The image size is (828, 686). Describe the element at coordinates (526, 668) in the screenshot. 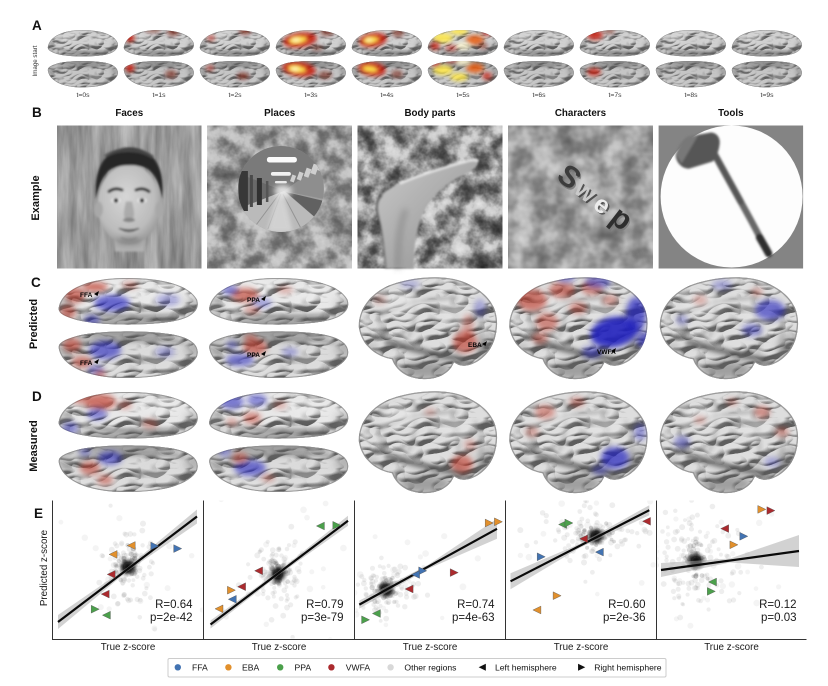

I see `svg-text: Left hemisphere` at that location.